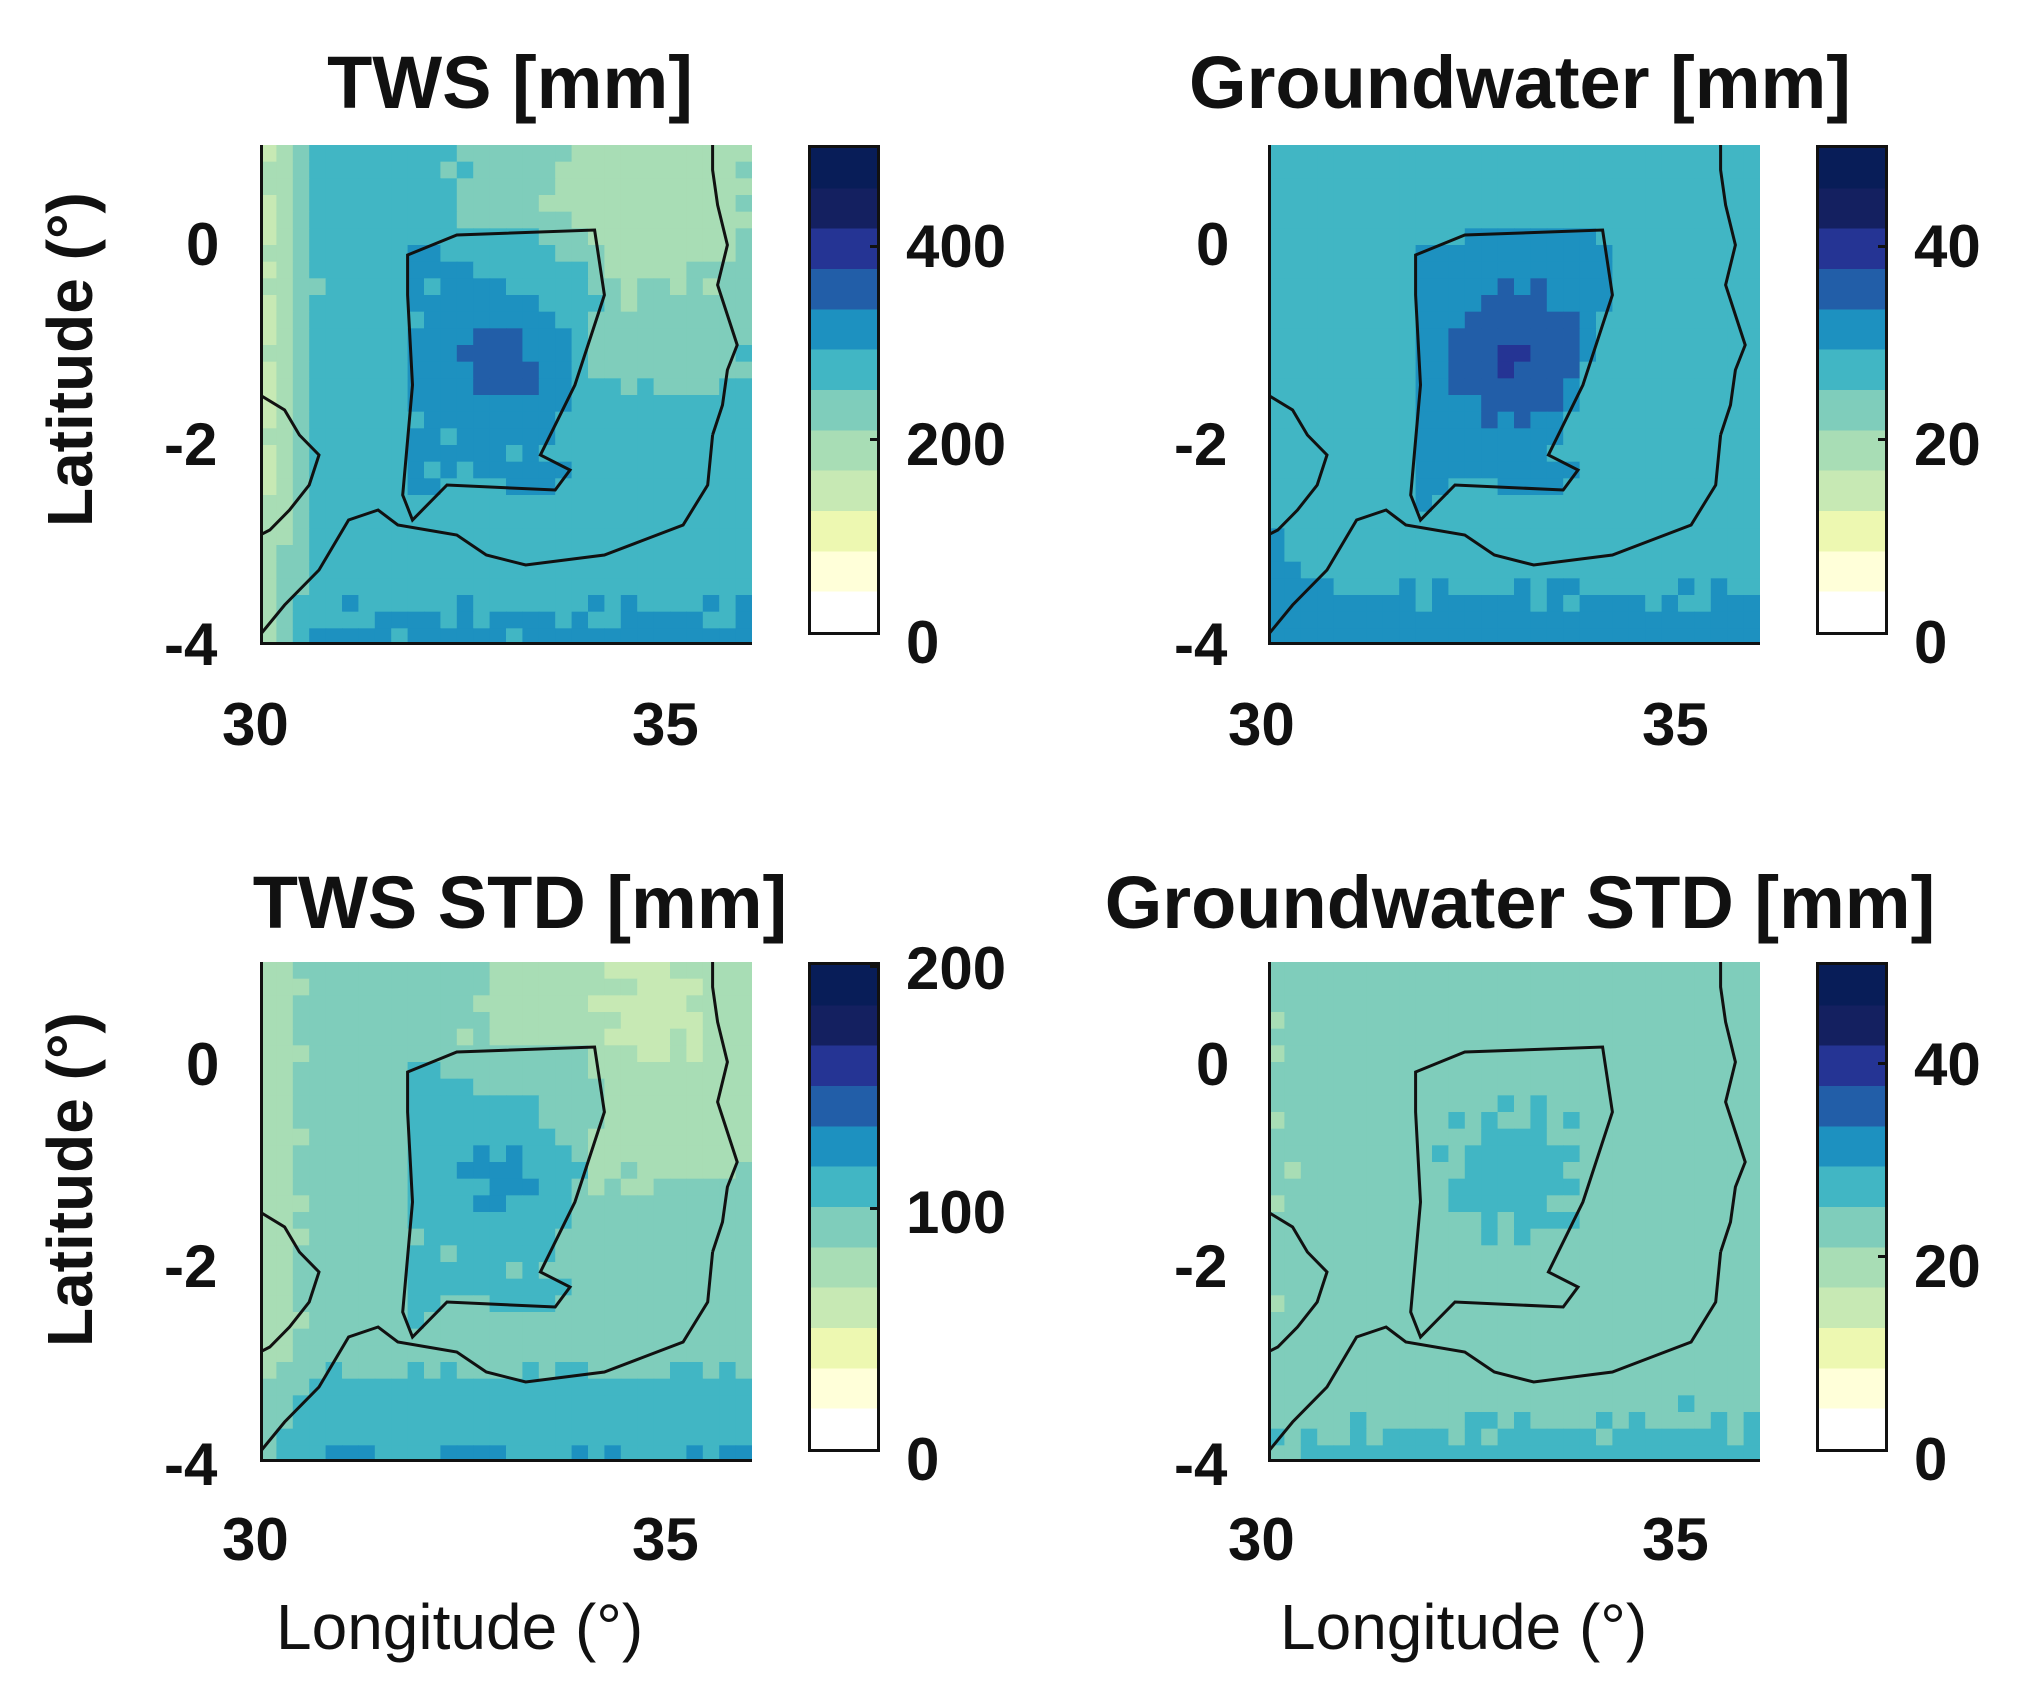  I want to click on colorbar-tick-20-groundwater-std: 20, so click(1947, 1266).